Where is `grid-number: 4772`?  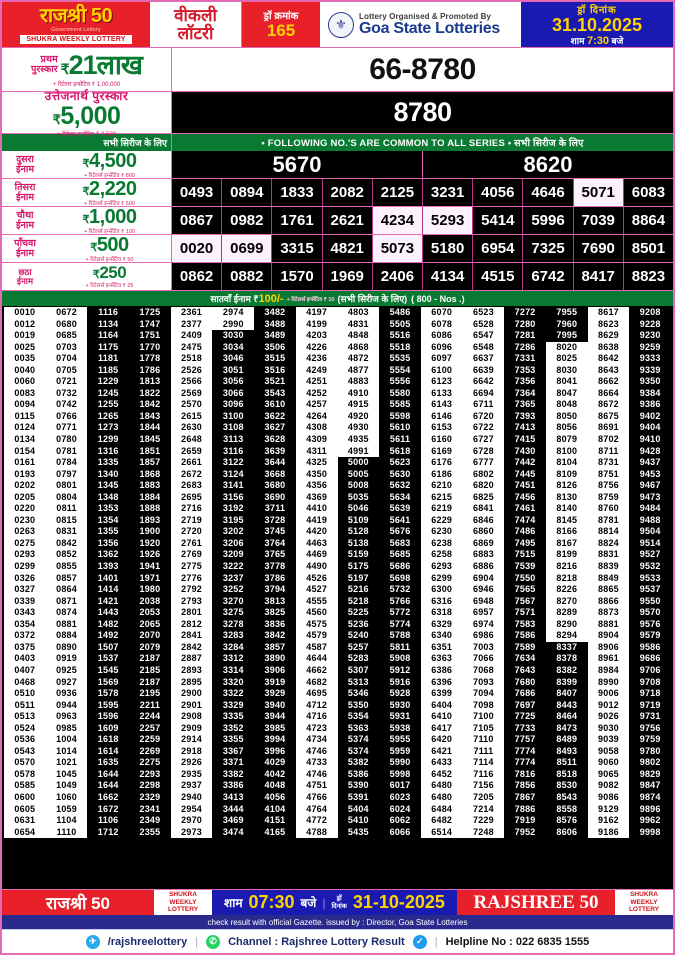
grid-number: 4772 is located at coordinates (316, 821).